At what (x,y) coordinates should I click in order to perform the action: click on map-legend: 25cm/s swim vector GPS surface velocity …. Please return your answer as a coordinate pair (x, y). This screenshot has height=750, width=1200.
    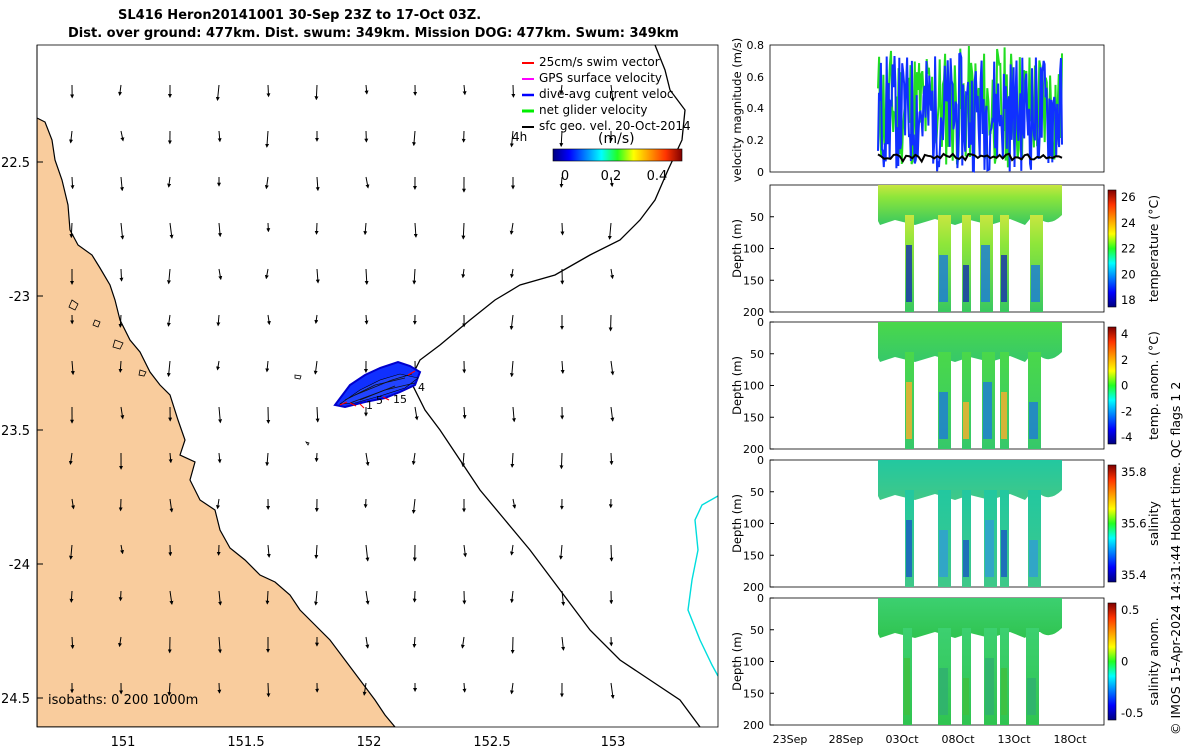
    Looking at the image, I should click on (606, 94).